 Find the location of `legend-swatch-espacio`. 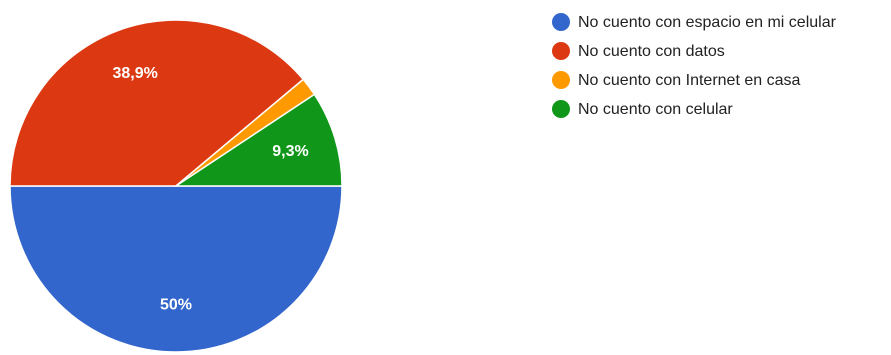

legend-swatch-espacio is located at coordinates (561, 22).